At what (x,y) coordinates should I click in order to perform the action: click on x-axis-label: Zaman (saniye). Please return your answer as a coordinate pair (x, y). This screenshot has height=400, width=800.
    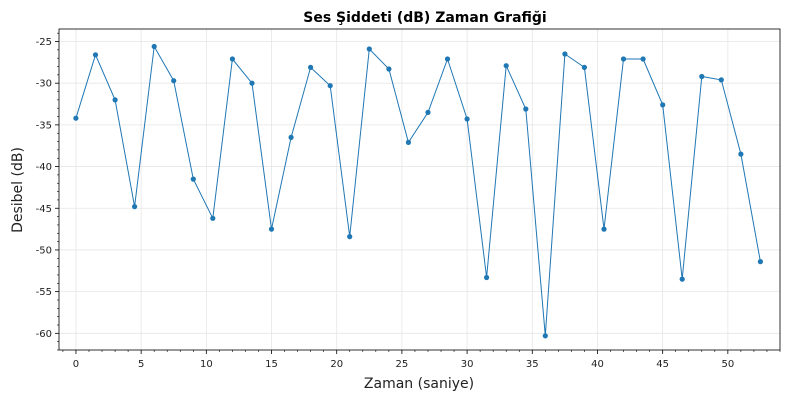
    Looking at the image, I should click on (419, 384).